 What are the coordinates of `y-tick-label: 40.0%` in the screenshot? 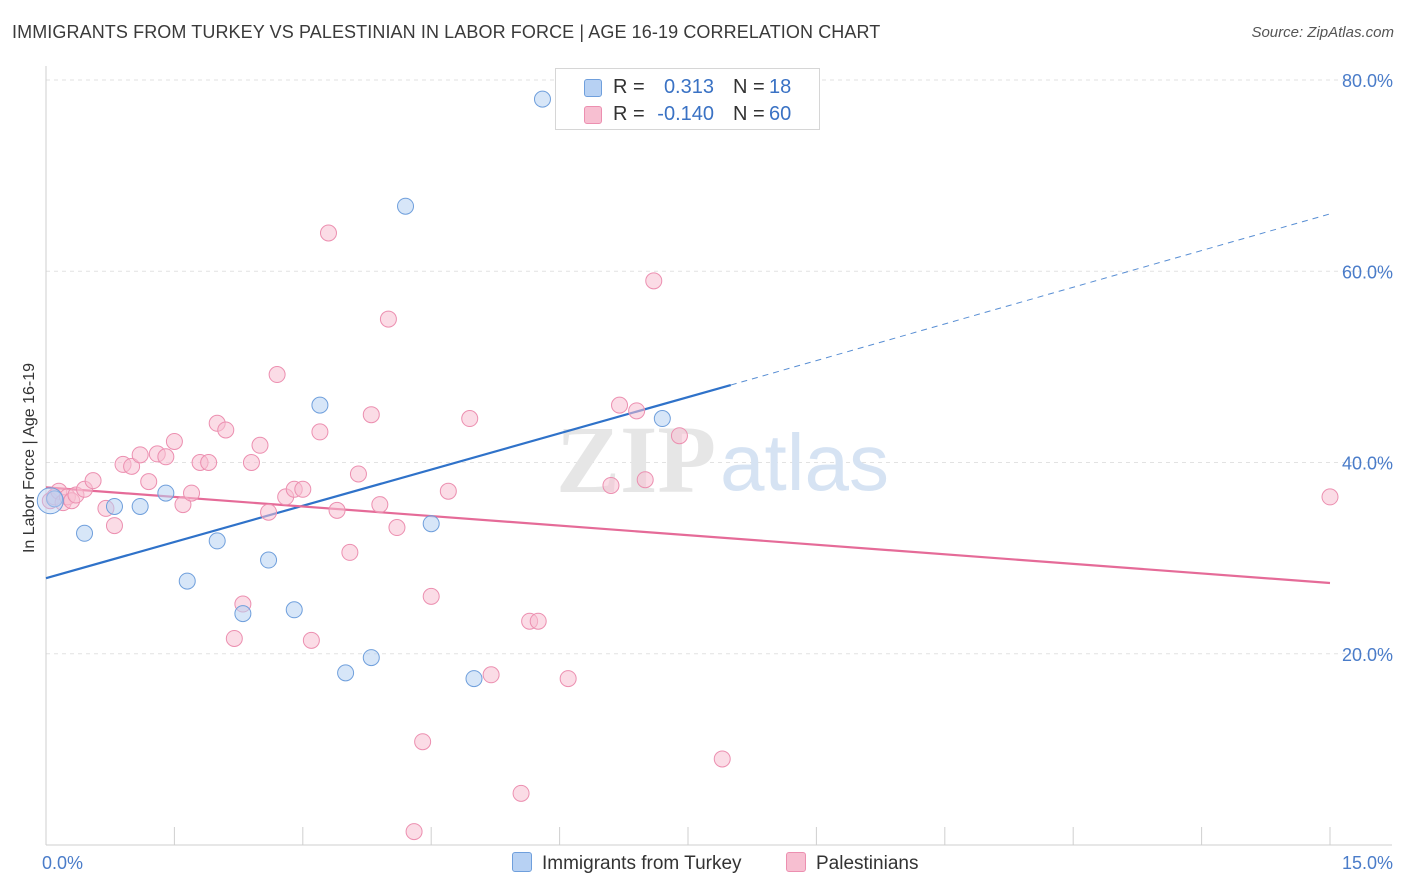 It's located at (1367, 464).